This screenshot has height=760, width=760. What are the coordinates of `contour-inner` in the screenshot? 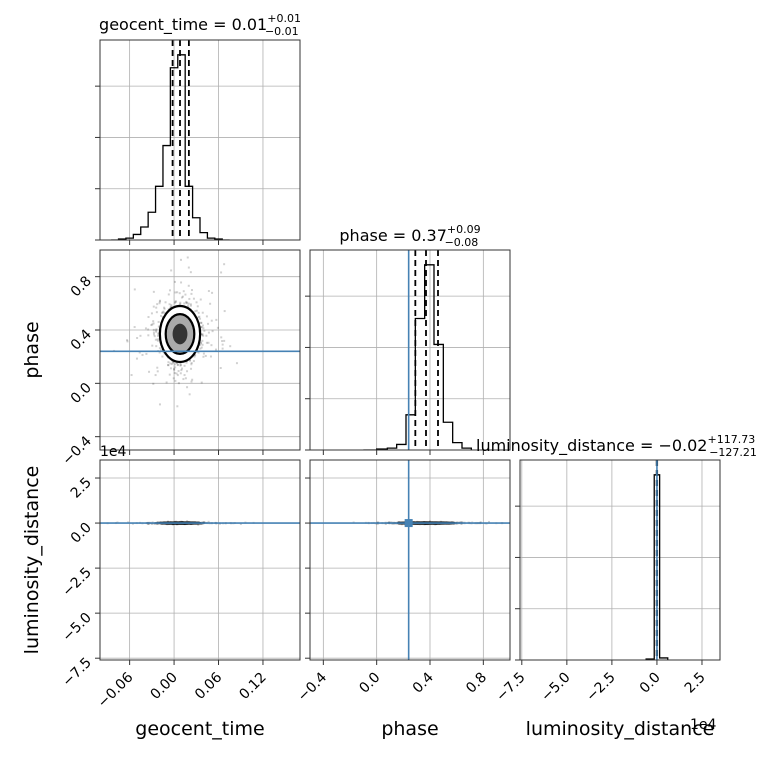 It's located at (180, 334).